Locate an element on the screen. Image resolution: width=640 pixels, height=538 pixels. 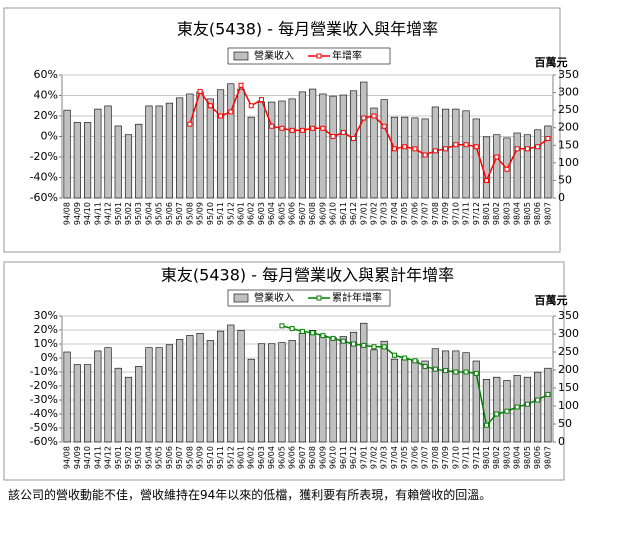
y2-tick-label: 0 is located at coordinates (561, 441).